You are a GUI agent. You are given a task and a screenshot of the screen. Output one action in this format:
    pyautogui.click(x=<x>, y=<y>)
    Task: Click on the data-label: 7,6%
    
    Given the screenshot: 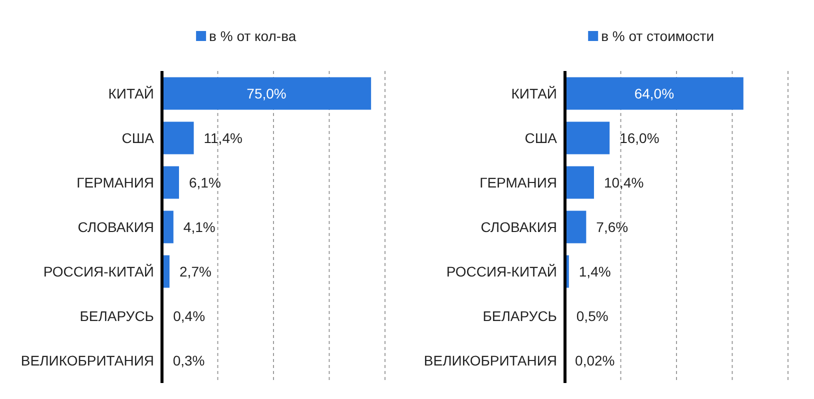 What is the action you would take?
    pyautogui.click(x=612, y=226)
    